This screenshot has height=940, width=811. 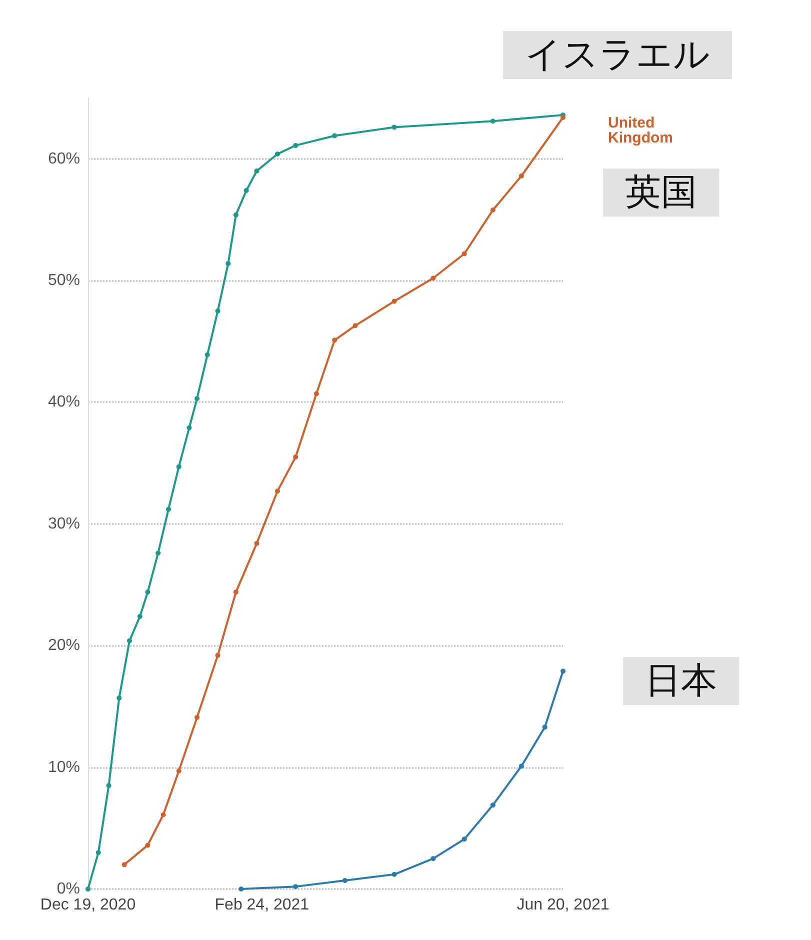 I want to click on text: 英国, so click(x=661, y=192).